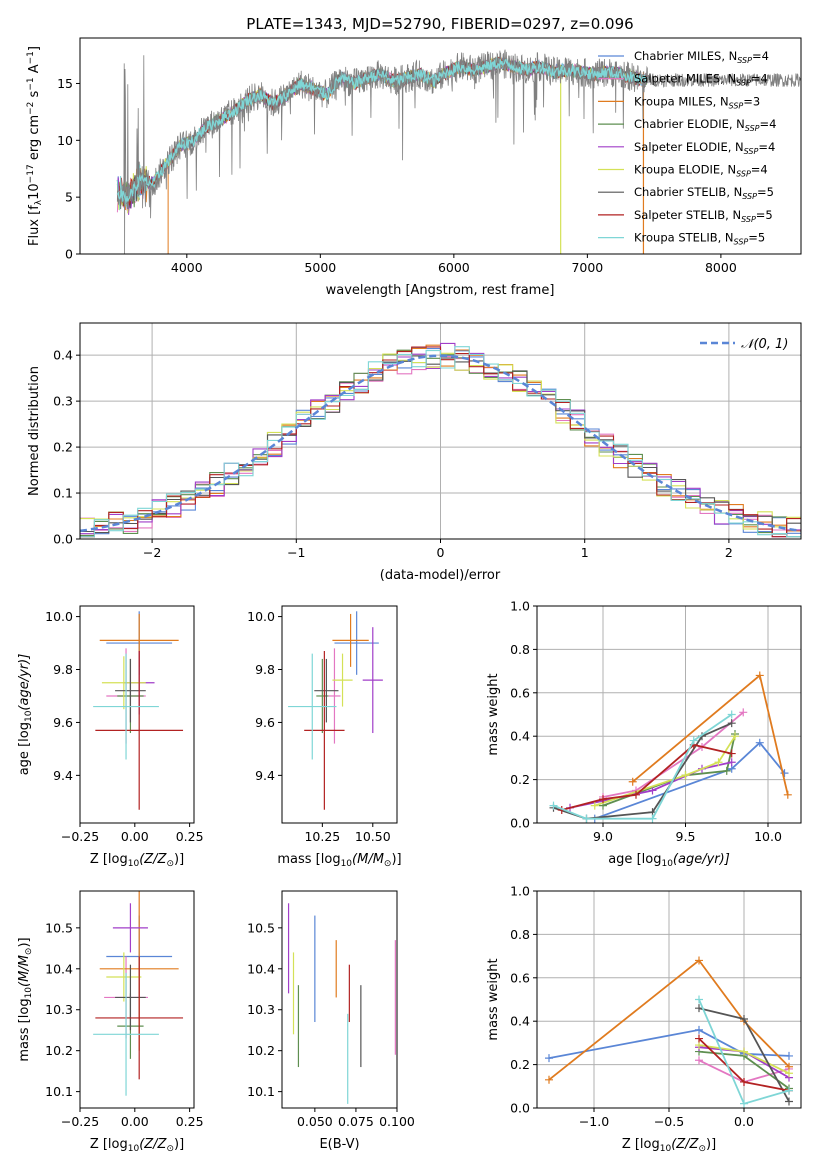 This screenshot has width=819, height=1170. Describe the element at coordinates (265, 775) in the screenshot. I see `age-mass-ytick-label: 9.4` at that location.